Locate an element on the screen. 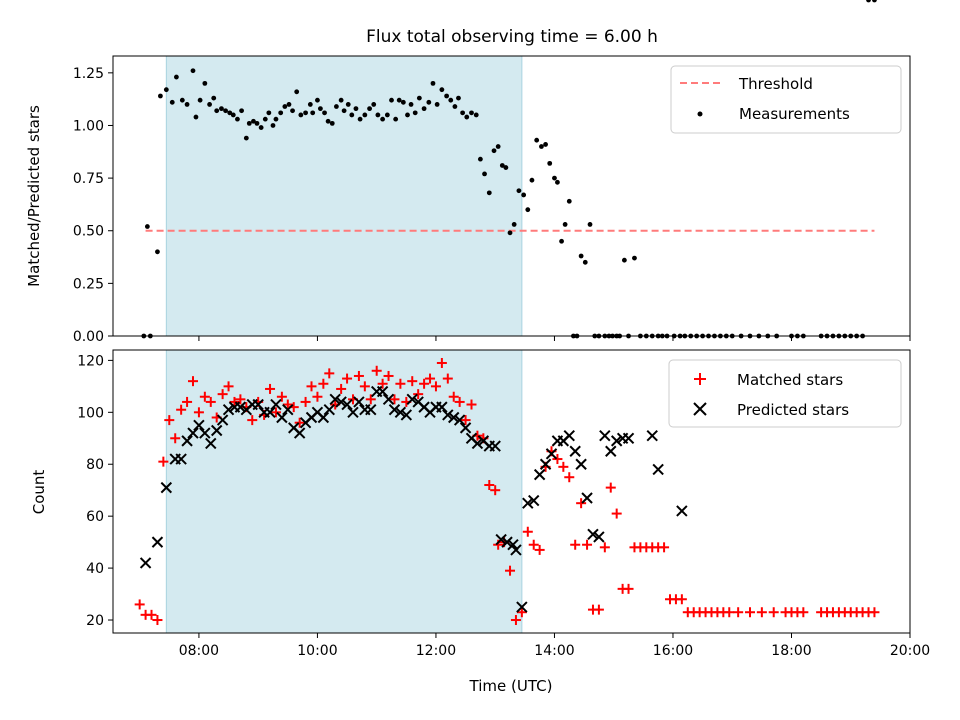 The width and height of the screenshot is (960, 720). y-tick-label: 100 is located at coordinates (90, 413).